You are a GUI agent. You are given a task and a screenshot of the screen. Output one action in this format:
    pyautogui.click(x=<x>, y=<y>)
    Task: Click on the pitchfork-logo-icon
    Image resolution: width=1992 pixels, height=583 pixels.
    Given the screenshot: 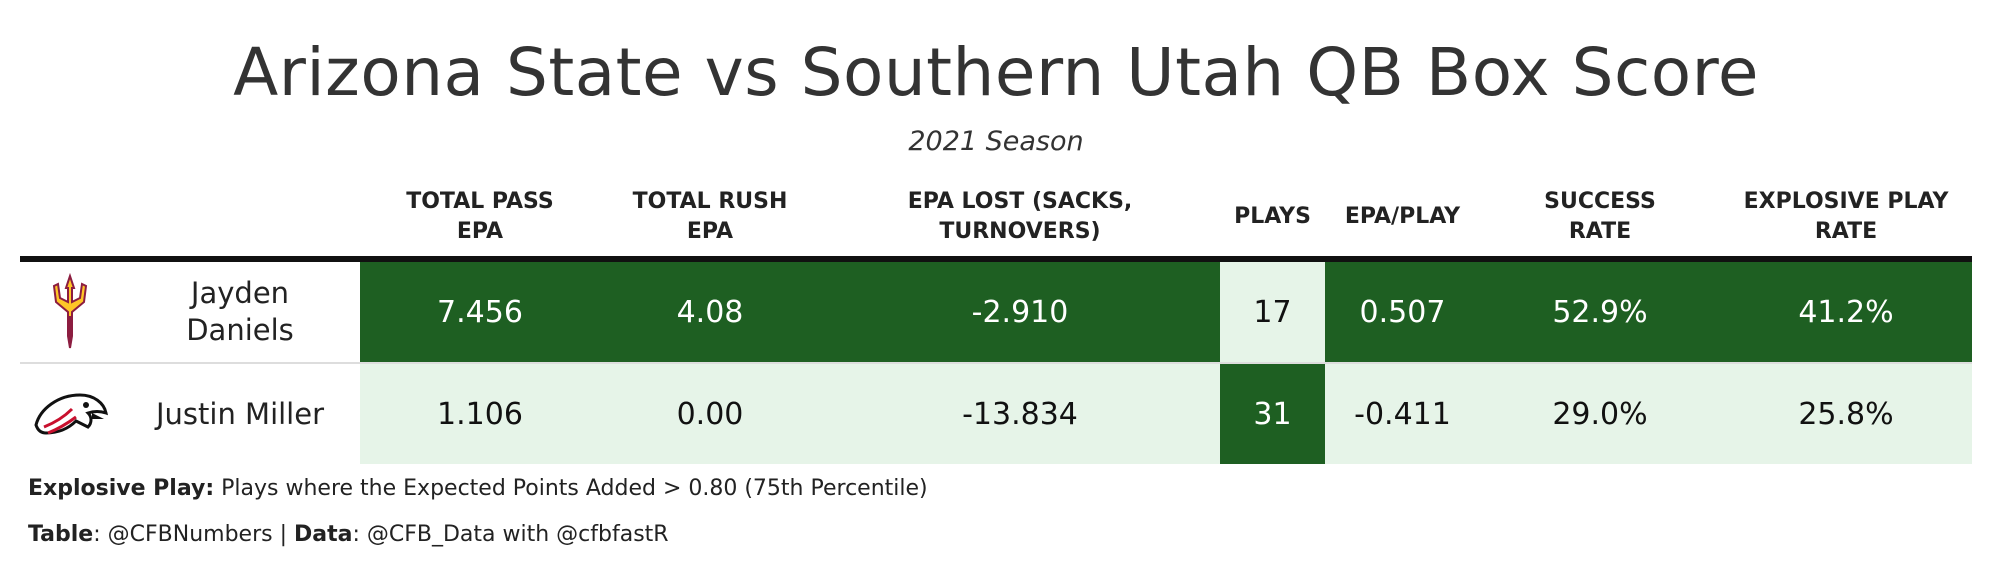 What is the action you would take?
    pyautogui.click(x=70, y=312)
    